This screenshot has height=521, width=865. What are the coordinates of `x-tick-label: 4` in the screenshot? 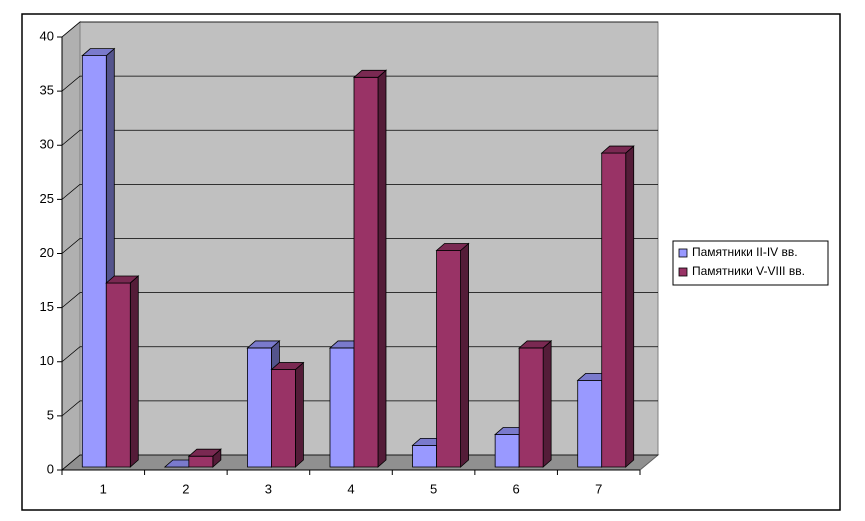 It's located at (350, 488).